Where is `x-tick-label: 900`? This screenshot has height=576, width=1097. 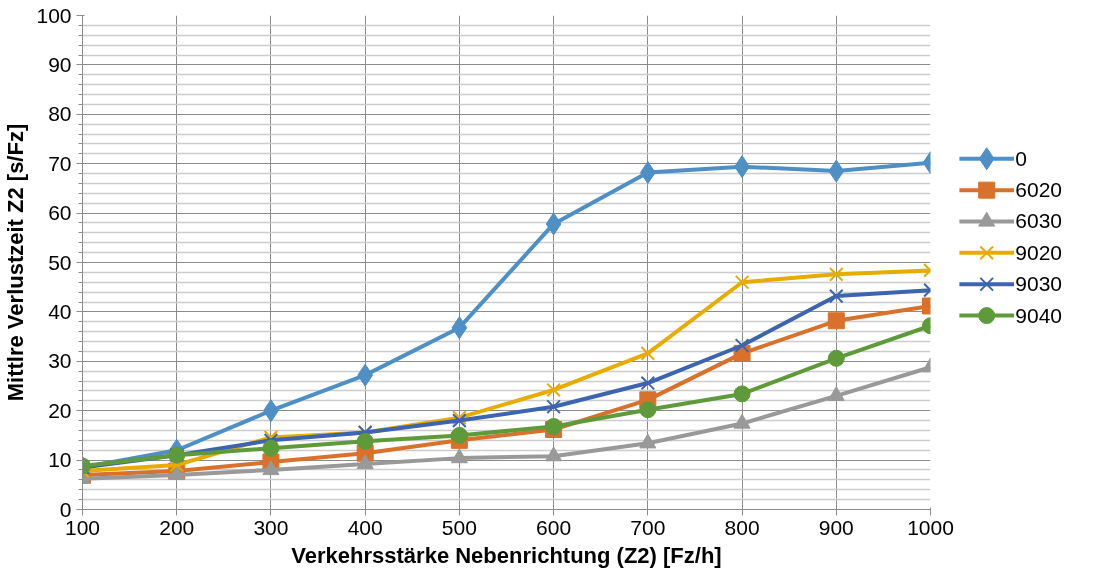
x-tick-label: 900 is located at coordinates (836, 527).